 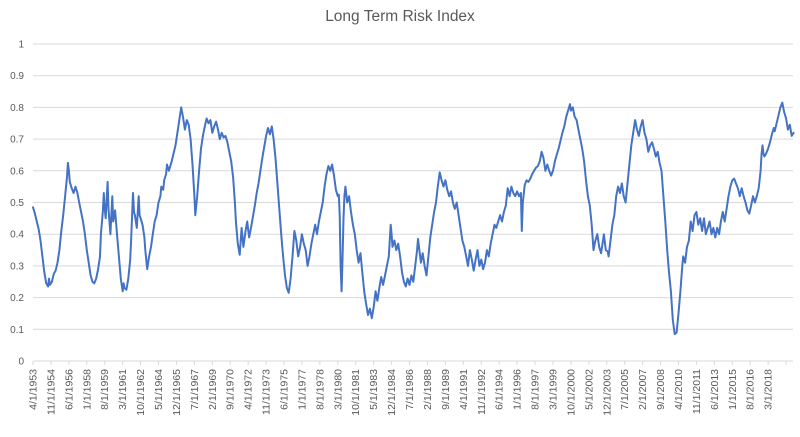 I want to click on x-axis-label: 4/1/1991, so click(x=464, y=389).